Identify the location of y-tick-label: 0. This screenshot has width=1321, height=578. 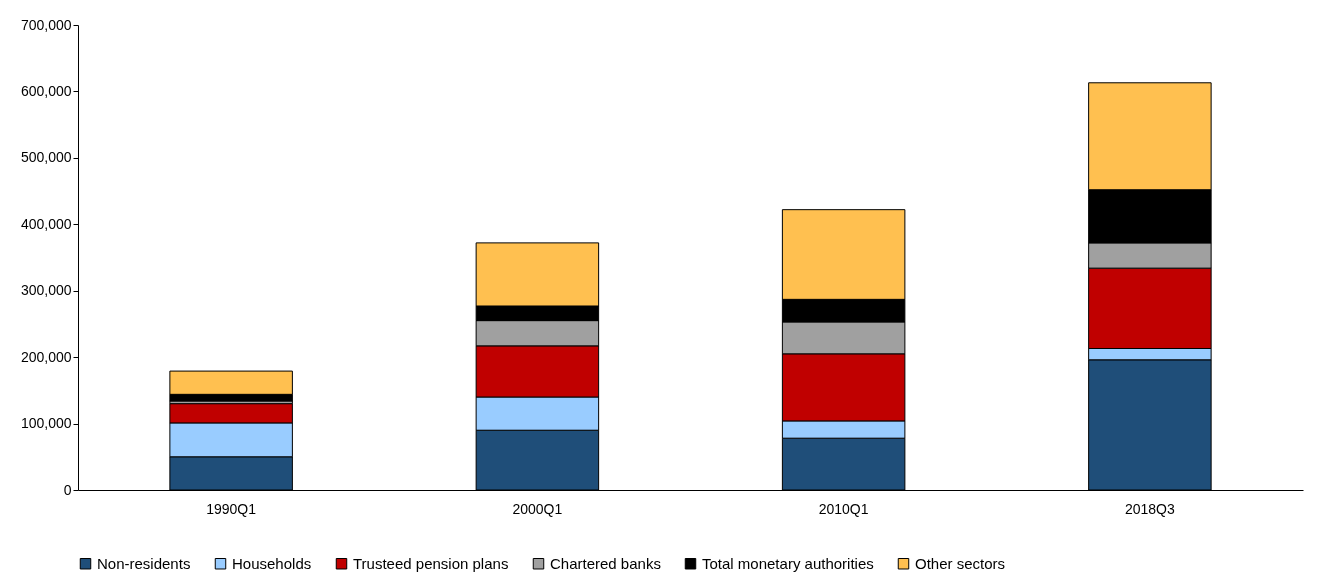
(67, 489).